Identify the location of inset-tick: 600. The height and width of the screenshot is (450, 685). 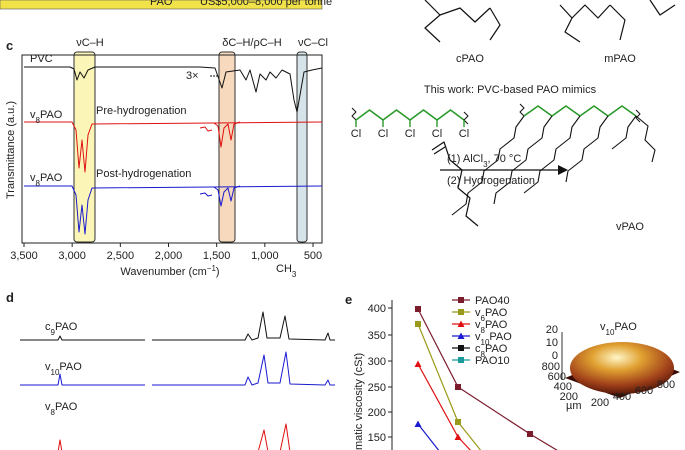
(557, 377).